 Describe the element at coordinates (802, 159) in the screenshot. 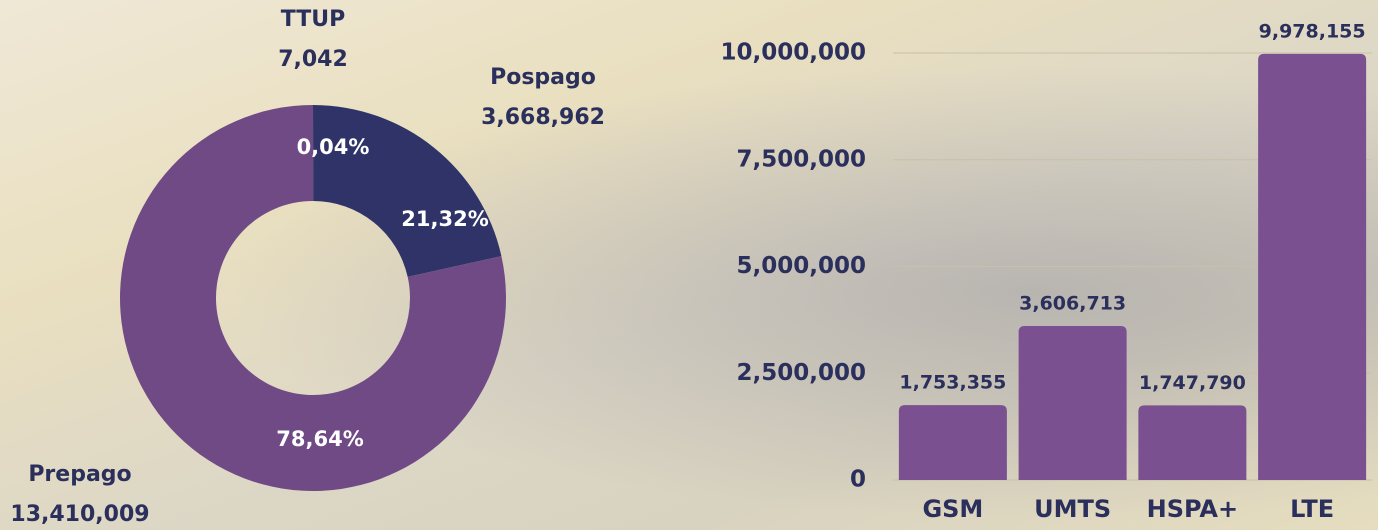

I see `y-tick-label: 7,500,000` at that location.